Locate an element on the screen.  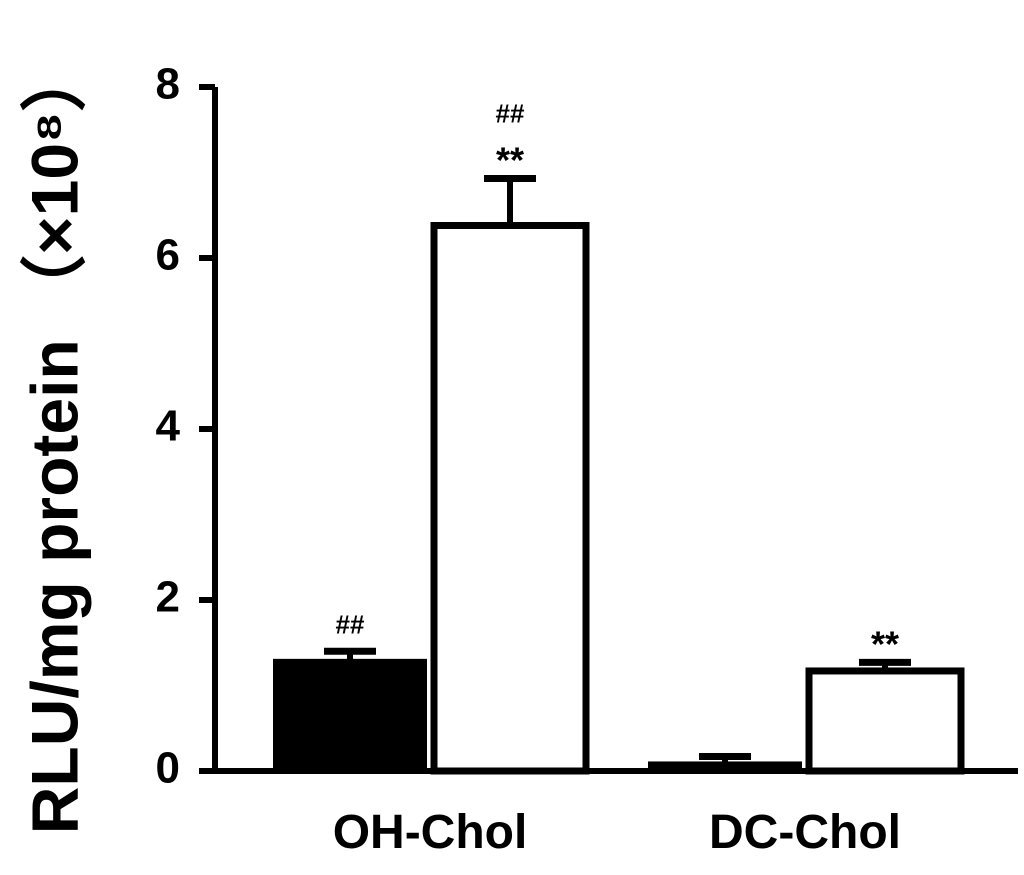
y-tick-label: 8 is located at coordinates (168, 84).